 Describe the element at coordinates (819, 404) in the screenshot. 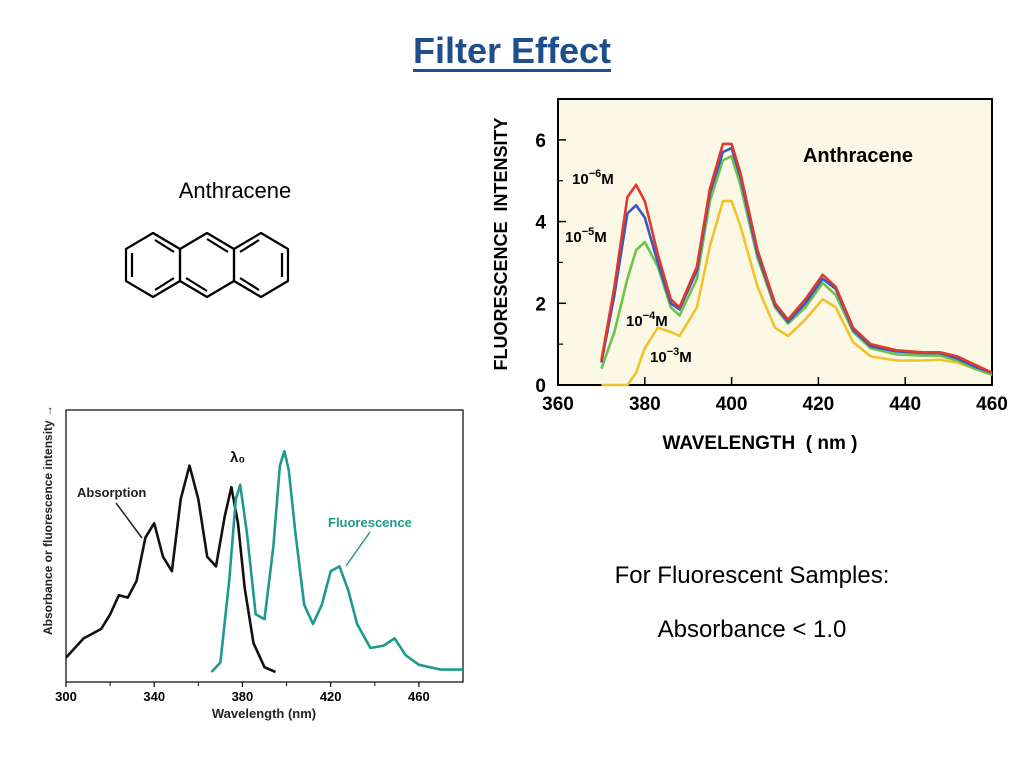

I see `plot-a-xtick-label: 420` at that location.